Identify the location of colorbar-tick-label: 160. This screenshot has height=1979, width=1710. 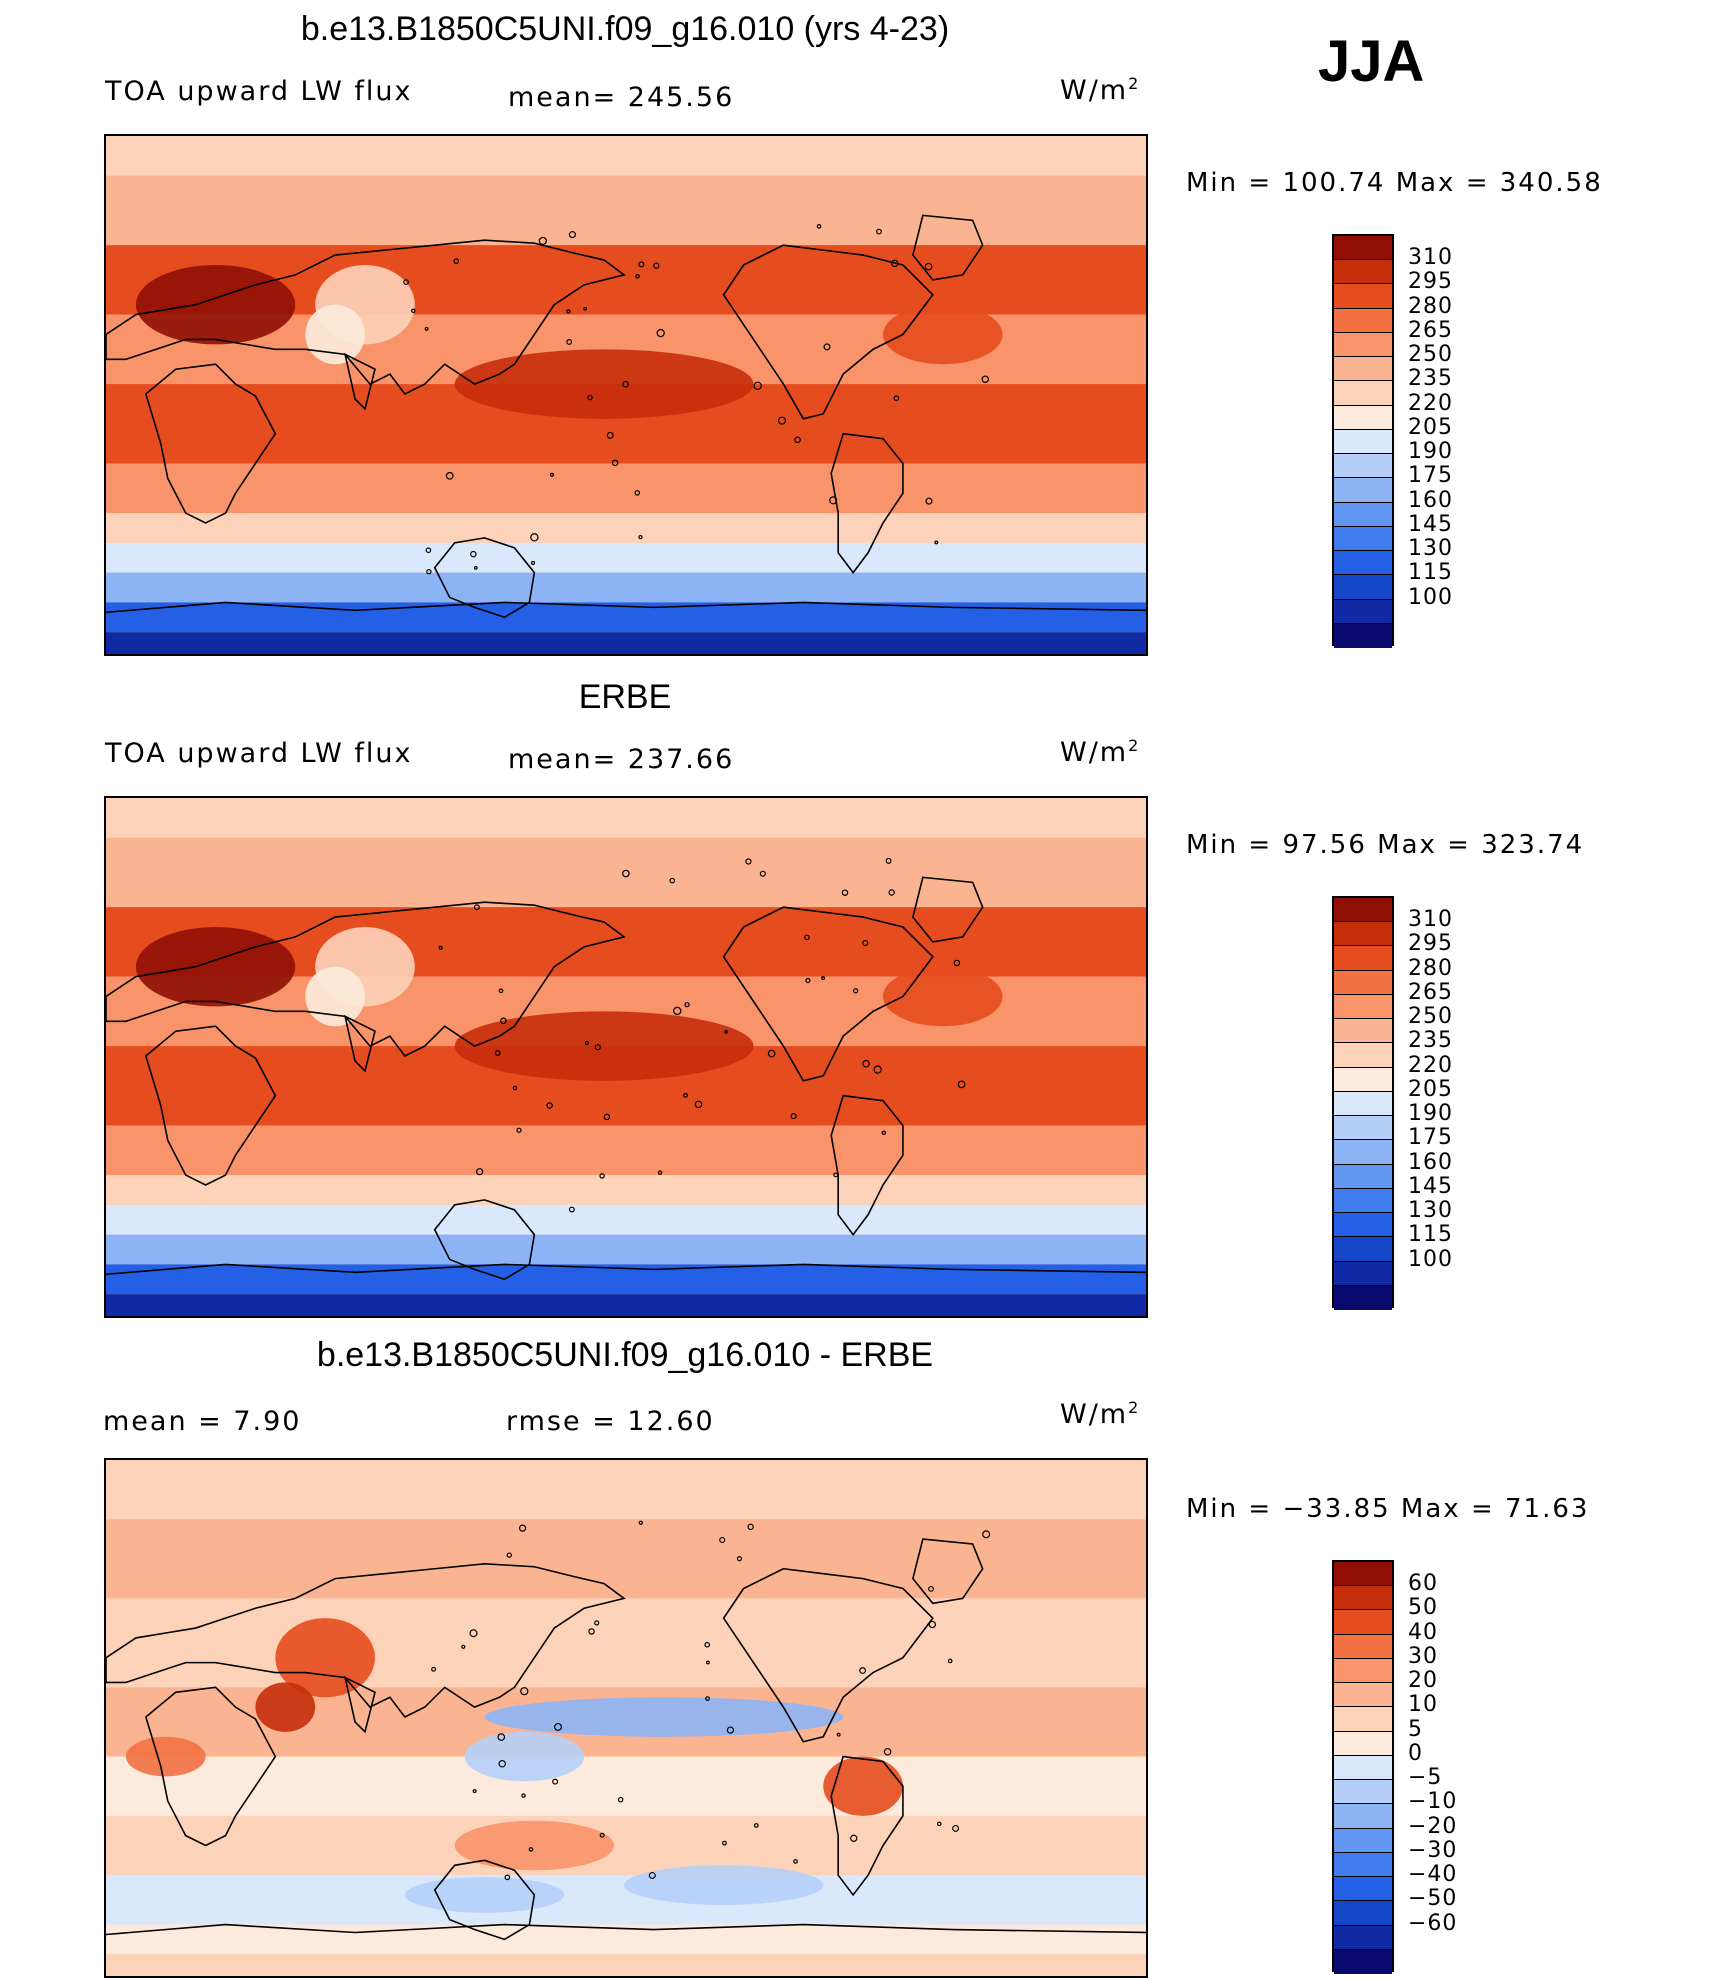
(1430, 500).